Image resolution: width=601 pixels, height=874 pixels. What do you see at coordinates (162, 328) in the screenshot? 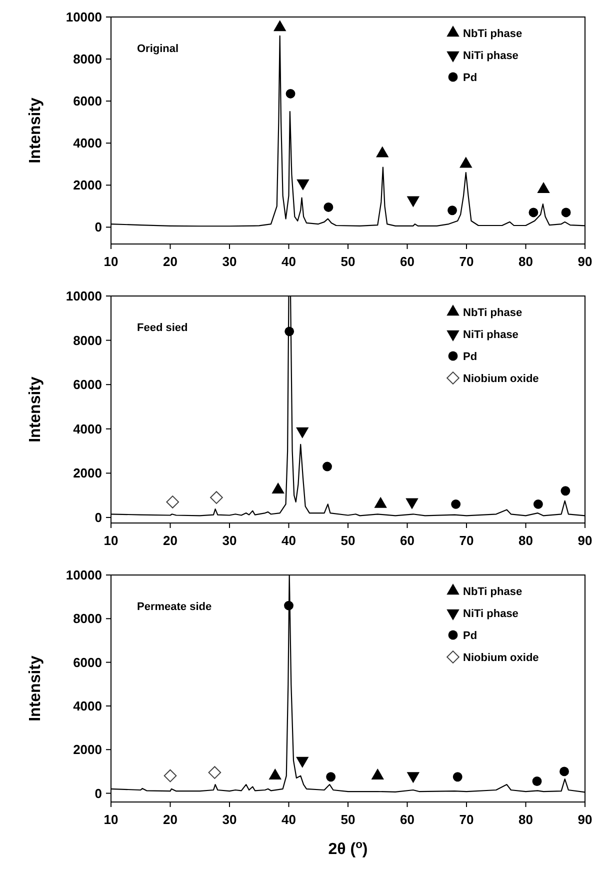
I see `text: Feed sied` at bounding box center [162, 328].